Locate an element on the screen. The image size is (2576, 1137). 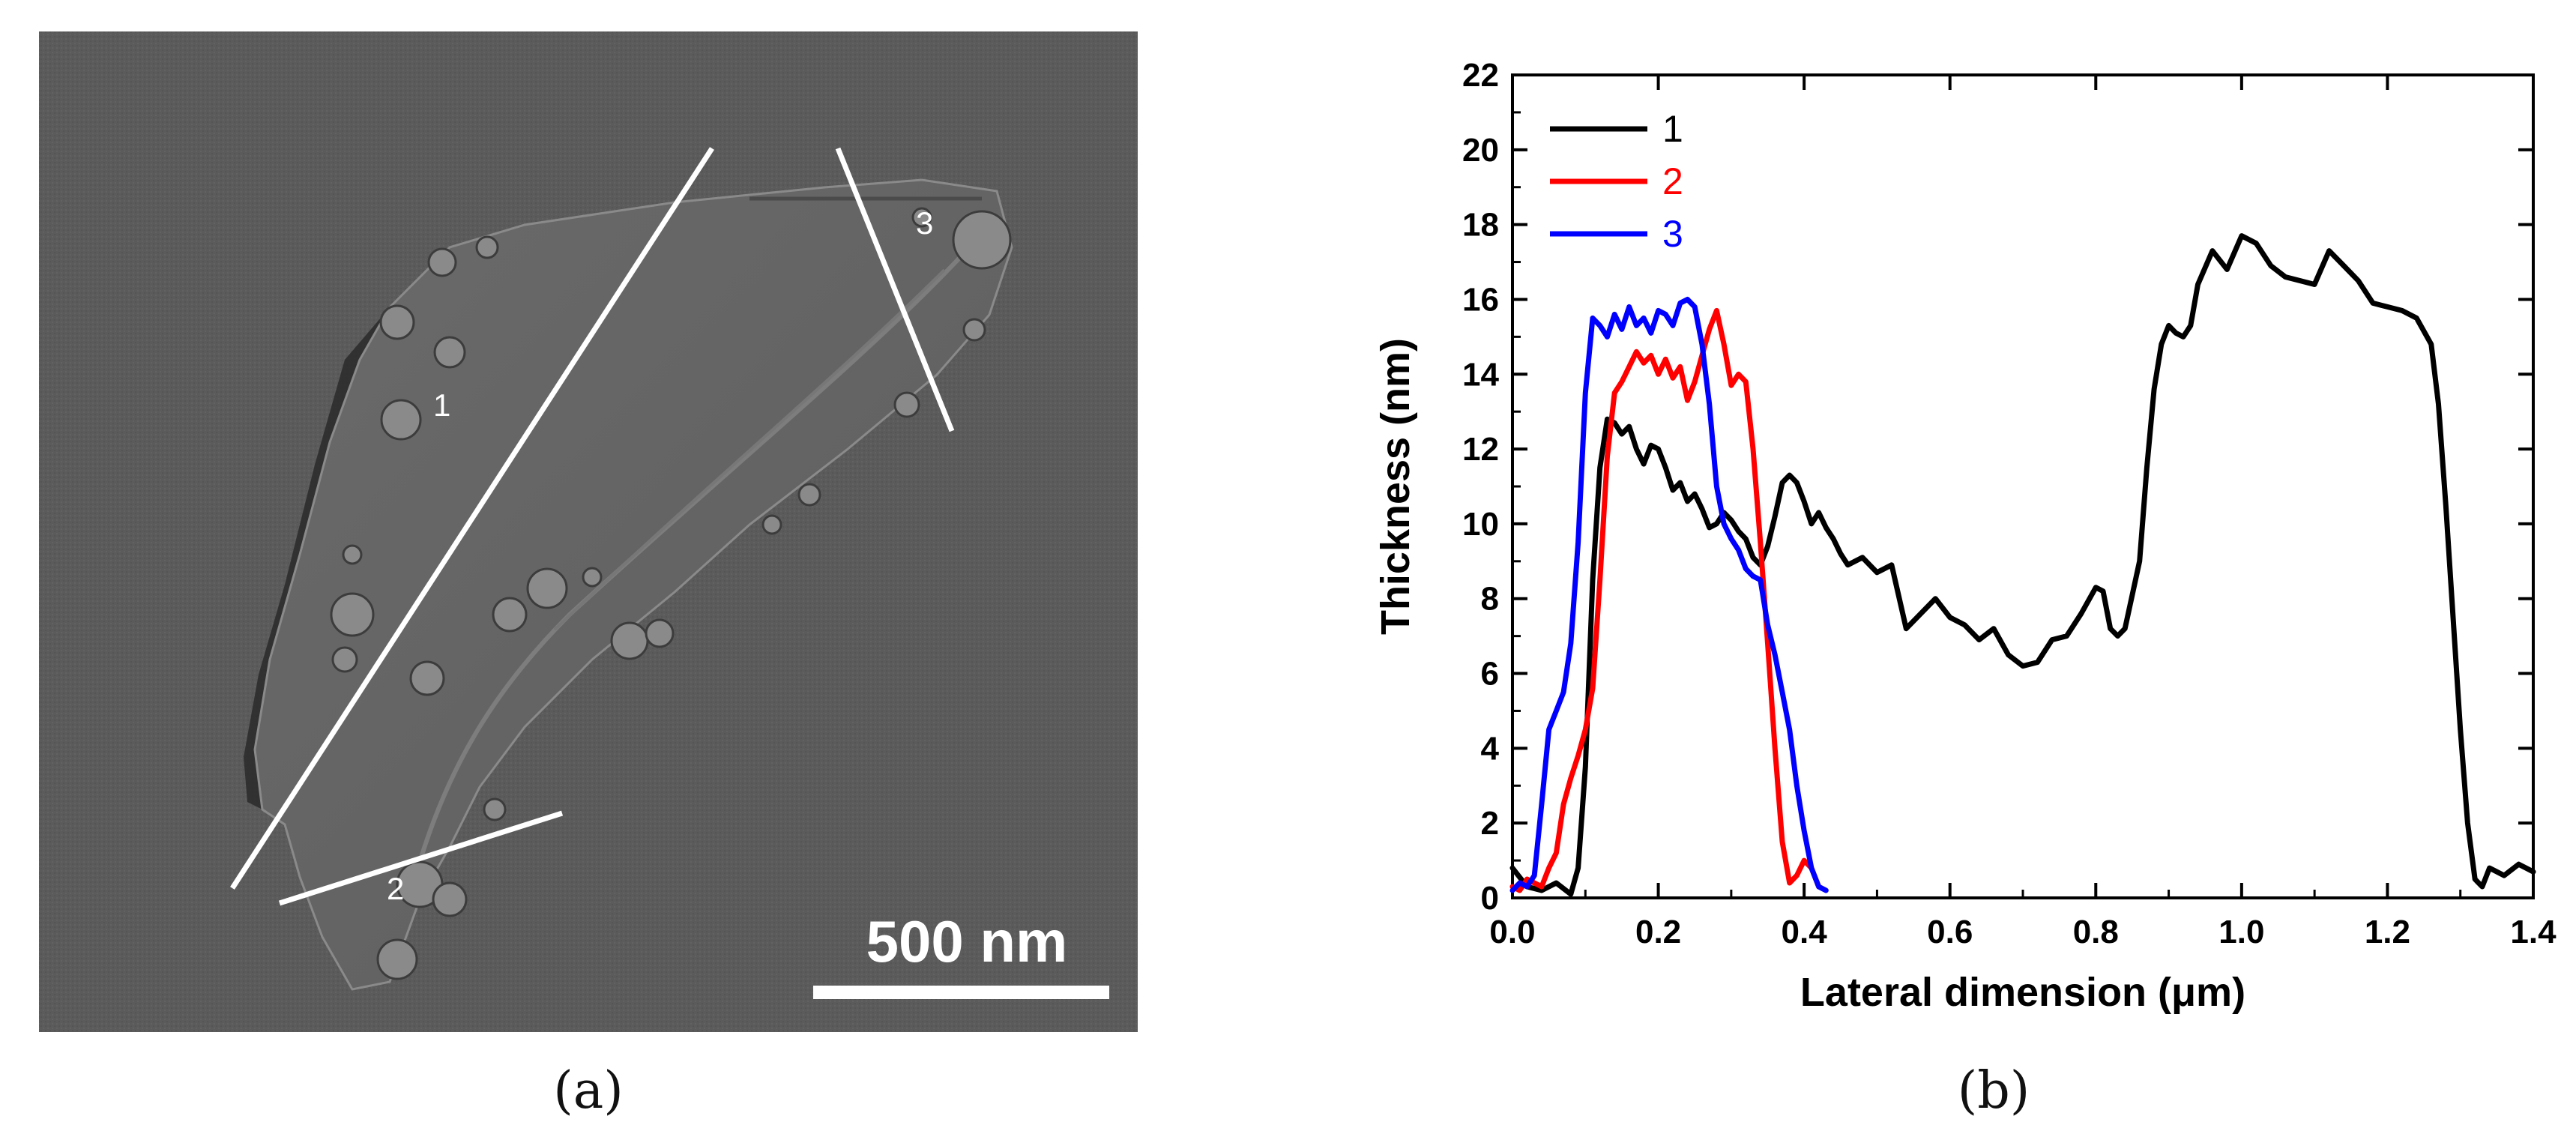
scan-line-label-3: 3 is located at coordinates (924, 223).